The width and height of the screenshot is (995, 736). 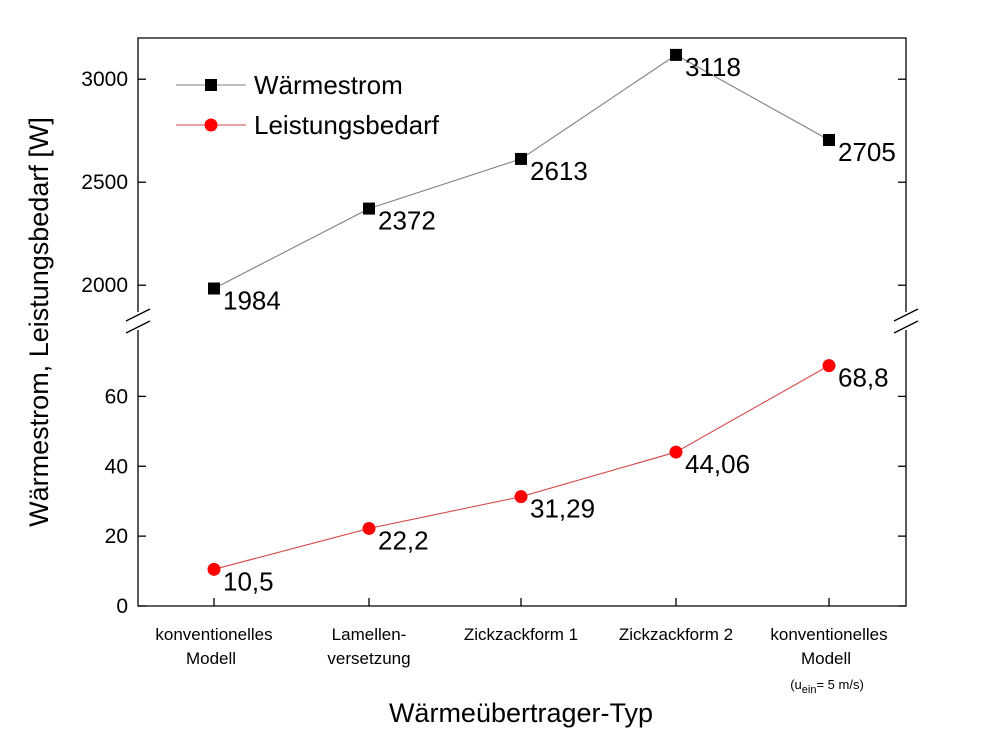 What do you see at coordinates (368, 658) in the screenshot?
I see `x-tick-label: versetzung` at bounding box center [368, 658].